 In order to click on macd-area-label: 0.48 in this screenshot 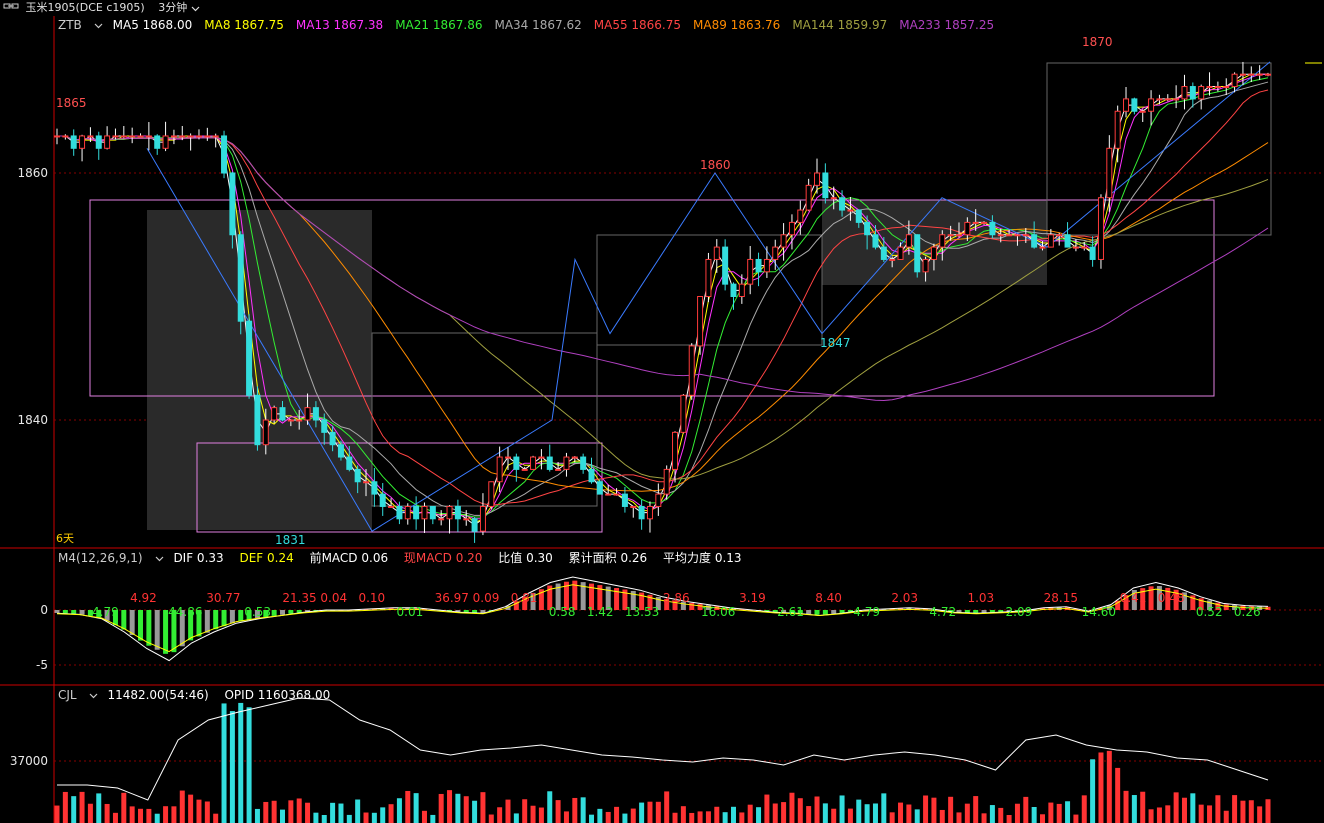, I will do `click(1171, 598)`.